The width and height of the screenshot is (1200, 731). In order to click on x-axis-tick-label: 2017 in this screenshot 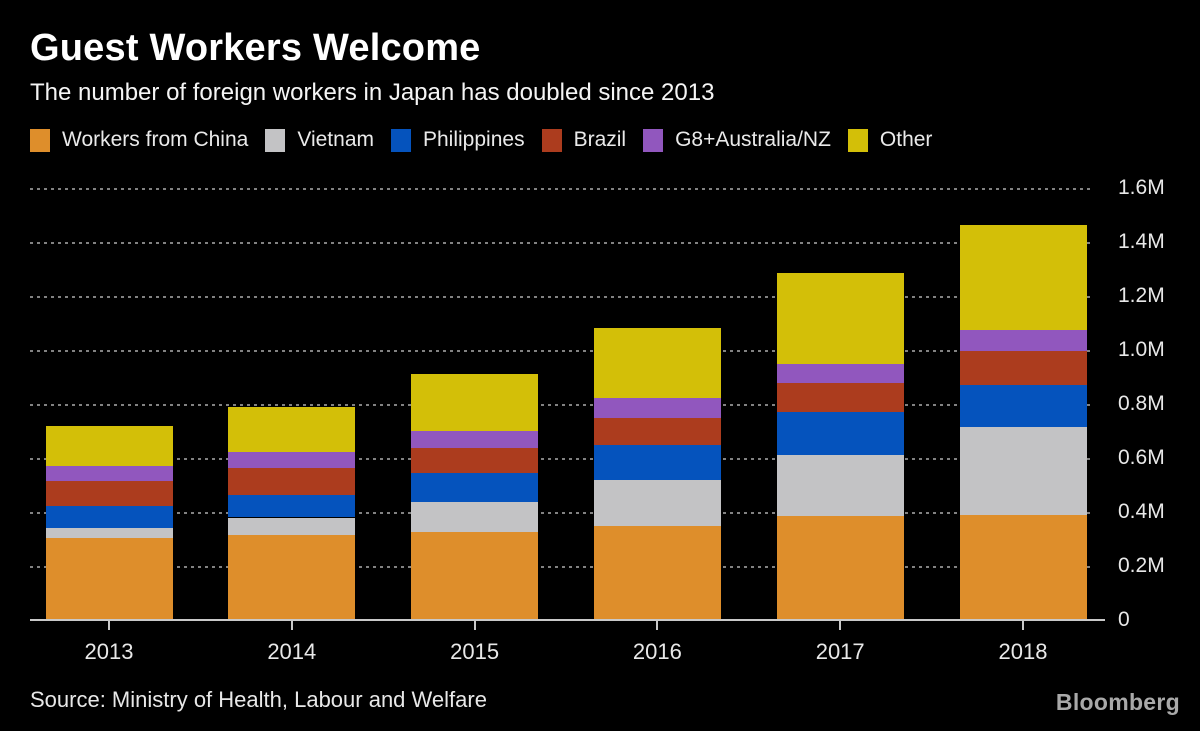, I will do `click(840, 651)`.